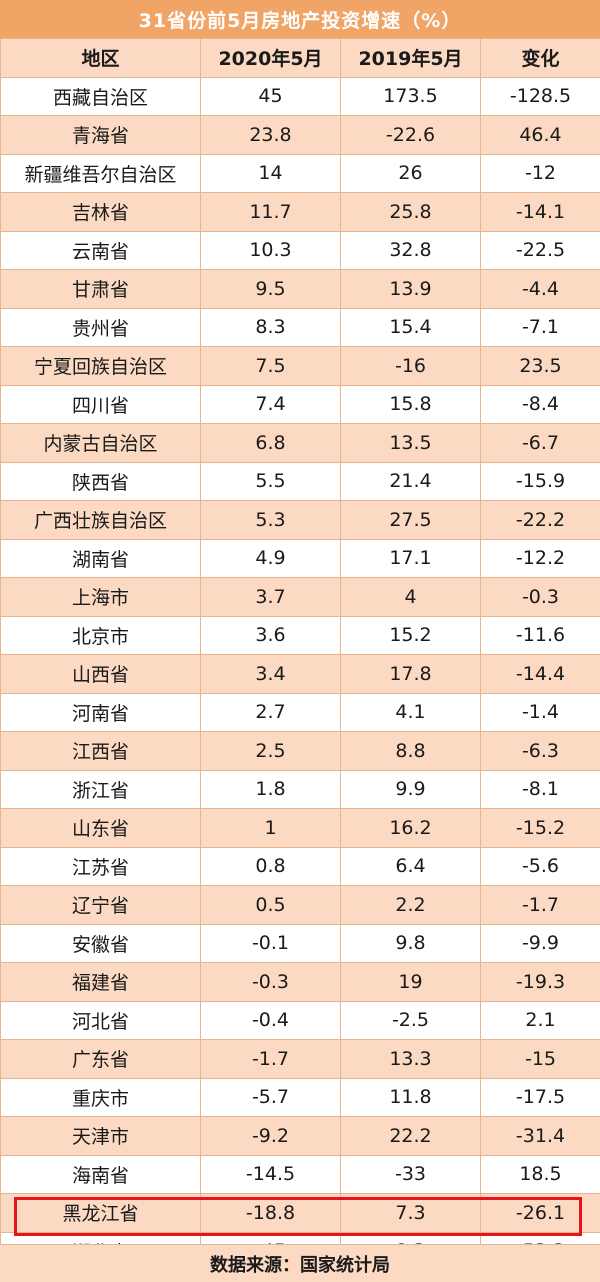  Describe the element at coordinates (101, 520) in the screenshot. I see `cell-region: 广西壮族自治区` at that location.